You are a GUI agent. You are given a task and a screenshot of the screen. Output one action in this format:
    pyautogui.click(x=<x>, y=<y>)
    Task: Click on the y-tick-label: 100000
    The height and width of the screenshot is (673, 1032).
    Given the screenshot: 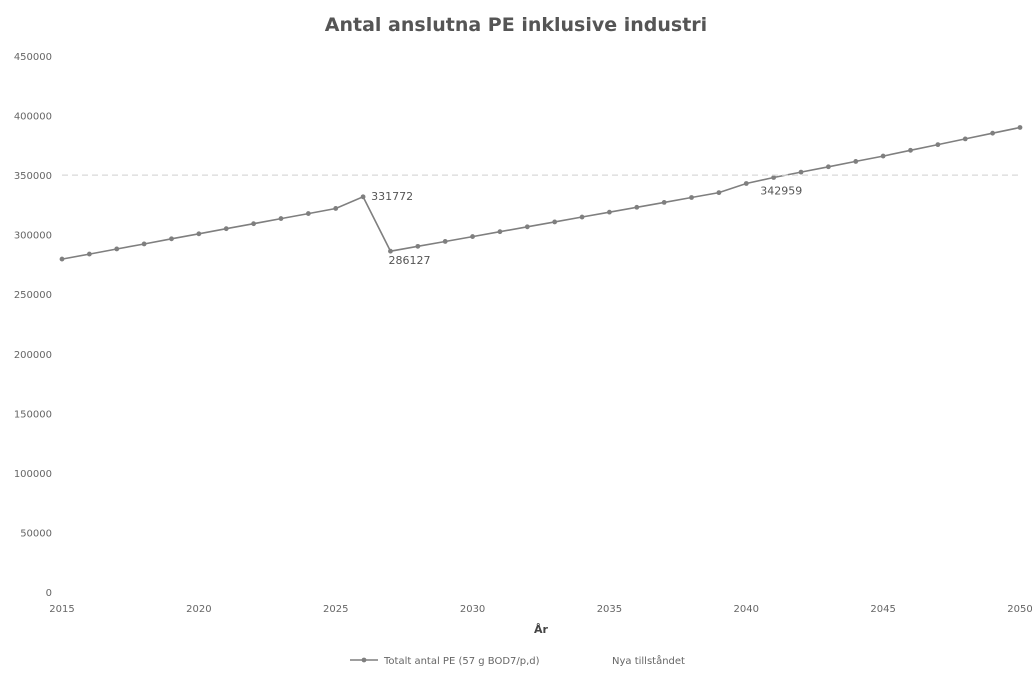 What is the action you would take?
    pyautogui.click(x=33, y=474)
    